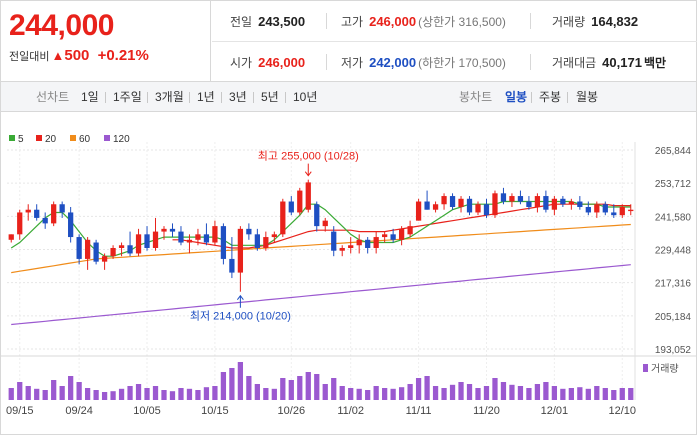 The image size is (697, 439). Describe the element at coordinates (308, 156) in the screenshot. I see `high-annotation: 최고 255,000 (10/28)` at that location.